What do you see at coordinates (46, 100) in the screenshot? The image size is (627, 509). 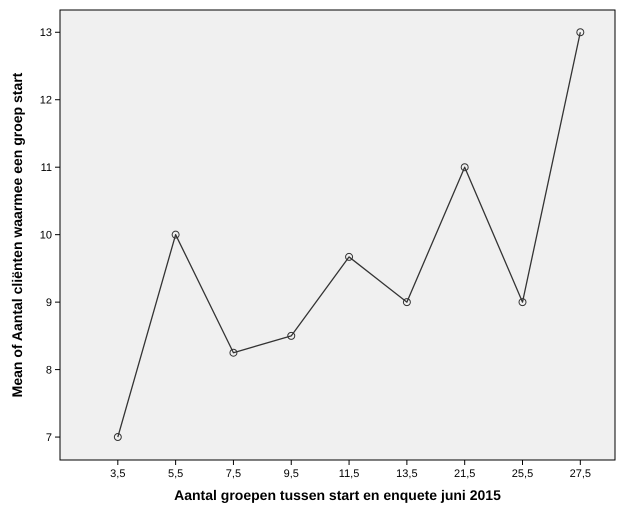 I see `y-tick-label: 12` at bounding box center [46, 100].